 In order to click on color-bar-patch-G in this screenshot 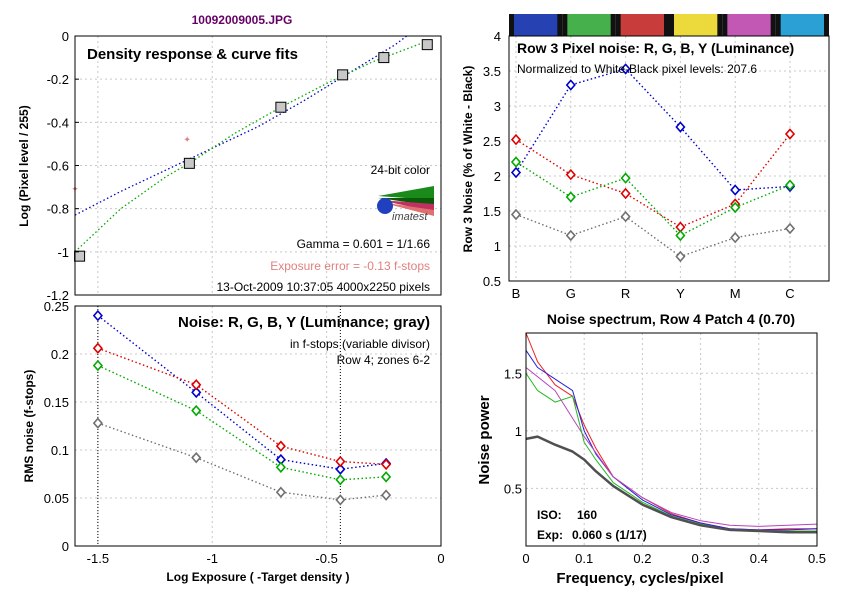, I will do `click(589, 25)`.